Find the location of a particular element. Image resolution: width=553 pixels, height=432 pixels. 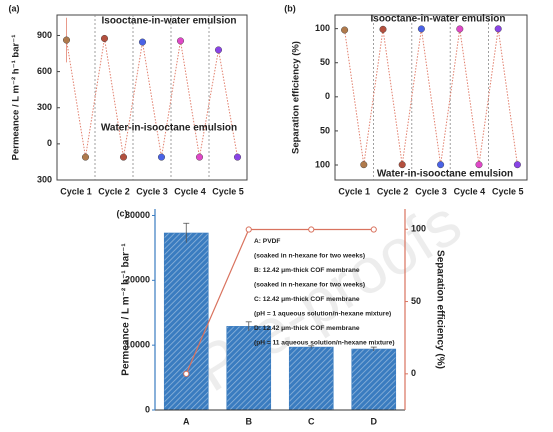

panel-label: (b) is located at coordinates (290, 8).